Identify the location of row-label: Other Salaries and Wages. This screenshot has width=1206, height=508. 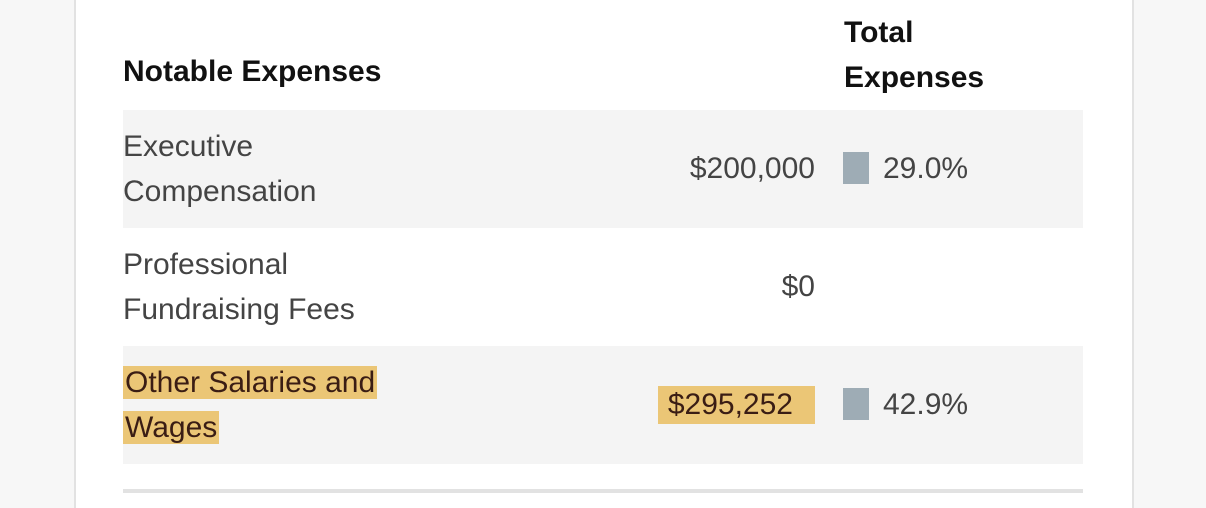
(283, 405).